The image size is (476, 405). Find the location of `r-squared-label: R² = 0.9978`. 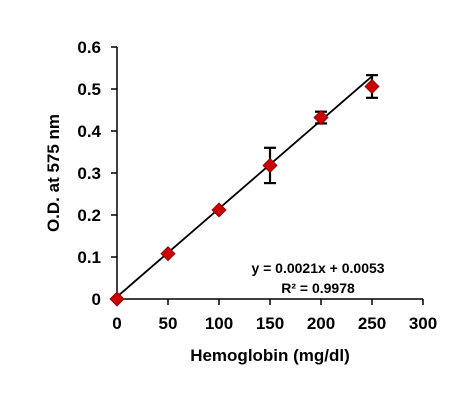

r-squared-label: R² = 0.9978 is located at coordinates (318, 288).